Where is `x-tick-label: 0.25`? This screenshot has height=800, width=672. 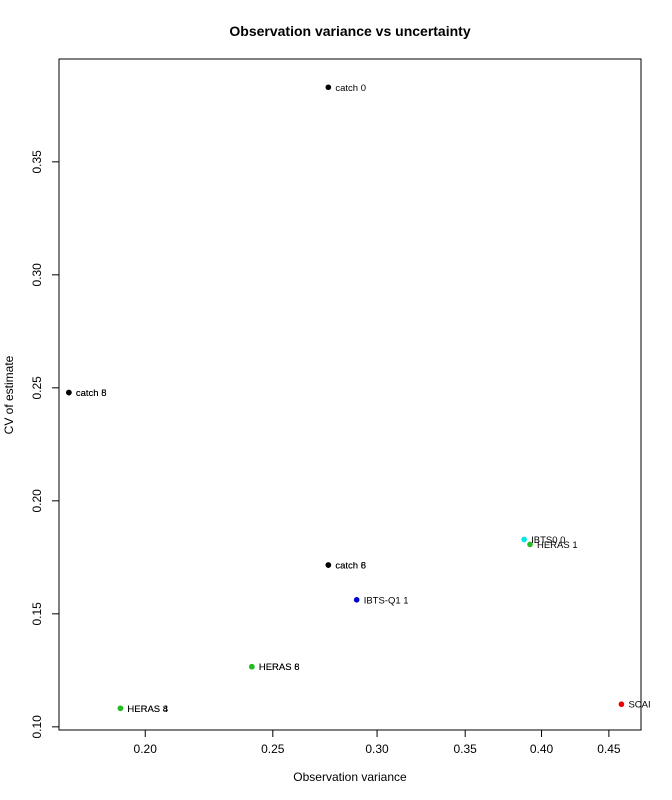 x-tick-label: 0.25 is located at coordinates (273, 749).